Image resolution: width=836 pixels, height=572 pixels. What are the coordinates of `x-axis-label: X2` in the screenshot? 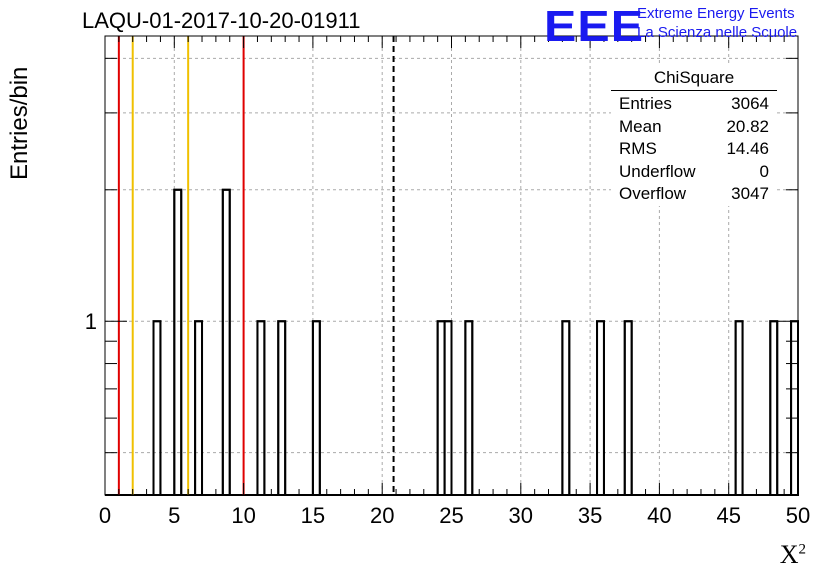 It's located at (793, 555).